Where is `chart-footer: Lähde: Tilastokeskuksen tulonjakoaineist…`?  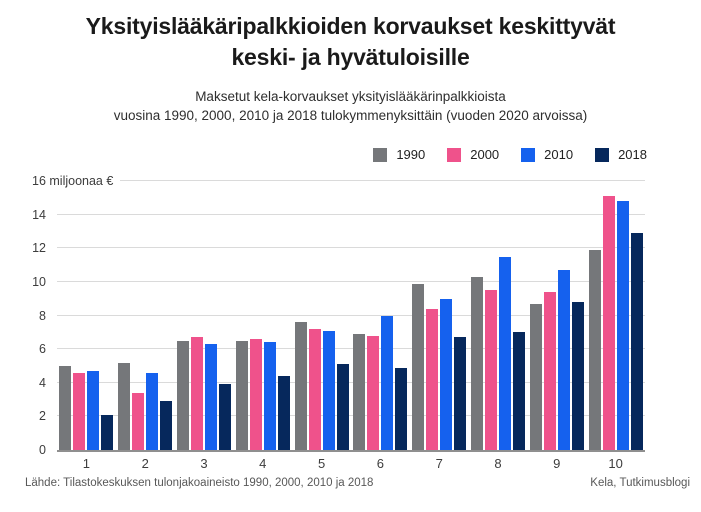 chart-footer: Lähde: Tilastokeskuksen tulonjakoaineist… is located at coordinates (357, 483).